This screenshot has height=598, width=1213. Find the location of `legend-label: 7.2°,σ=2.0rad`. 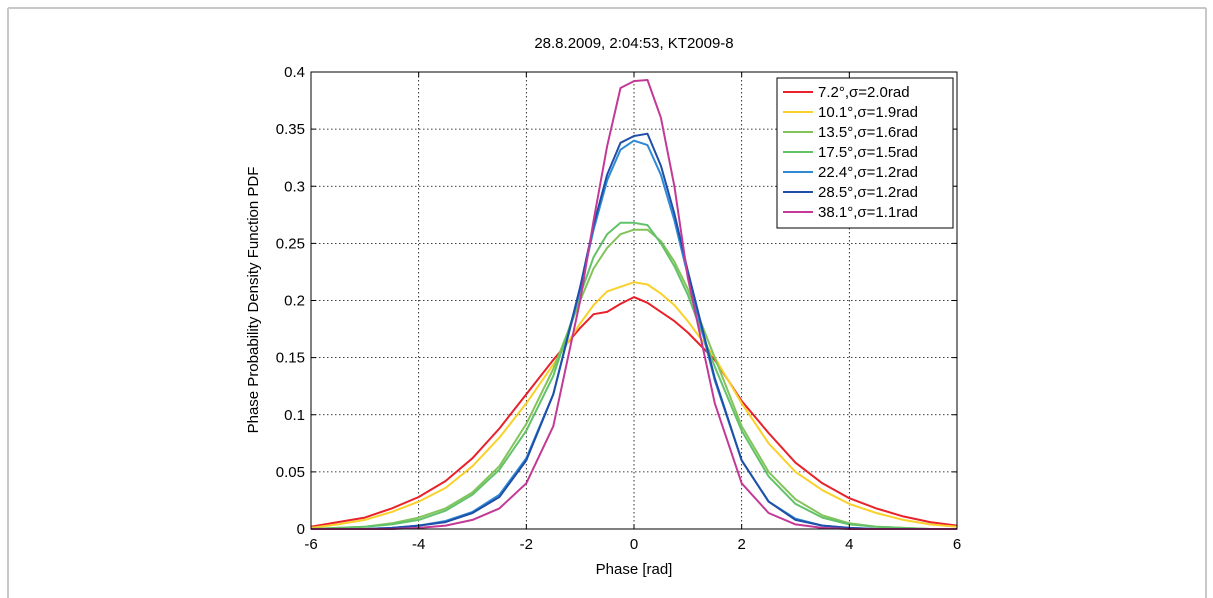

legend-label: 7.2°,σ=2.0rad is located at coordinates (864, 92).